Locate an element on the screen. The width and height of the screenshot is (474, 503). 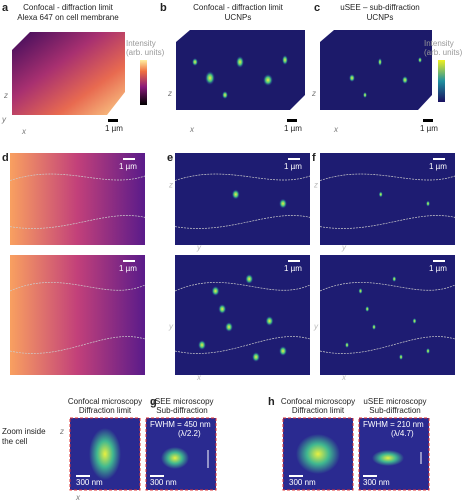
panel-letter: c is located at coordinates (317, 8).